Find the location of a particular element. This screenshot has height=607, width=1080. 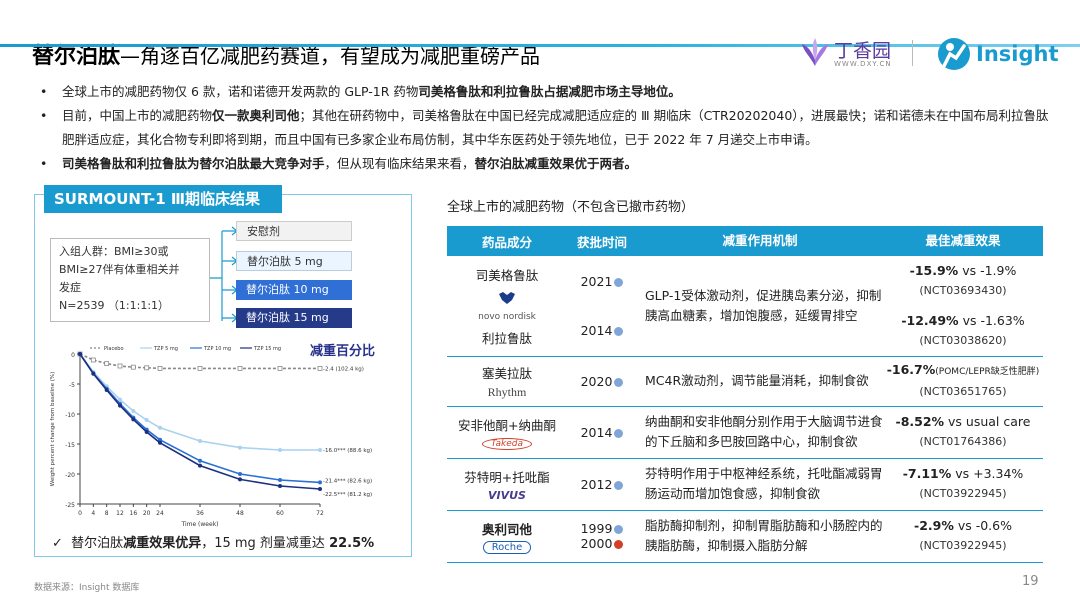

page-number: 19 is located at coordinates (1030, 581).